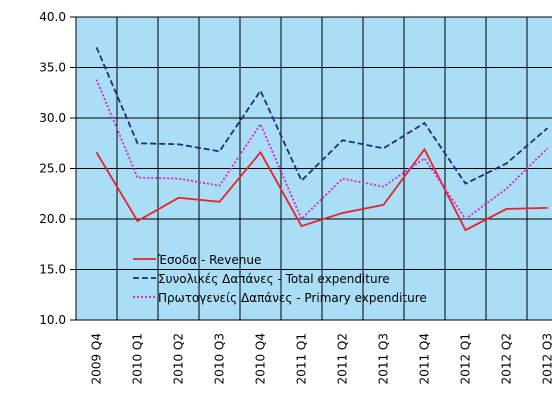  Describe the element at coordinates (302, 358) in the screenshot. I see `x-tick-label: 2011 Q1` at that location.